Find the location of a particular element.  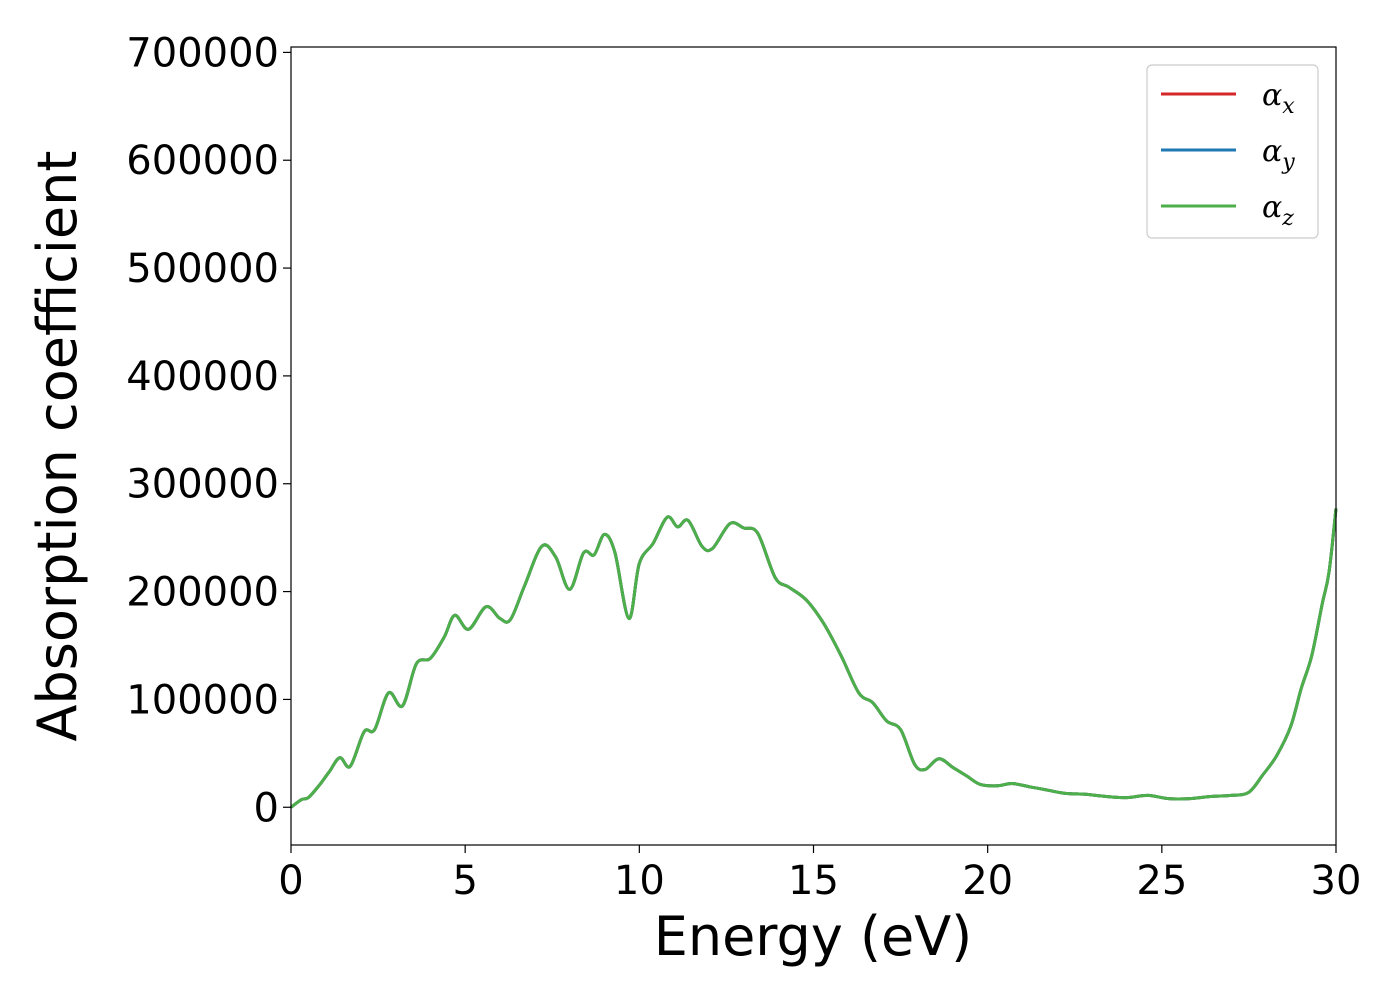

x-tick-label: 10 is located at coordinates (639, 881).